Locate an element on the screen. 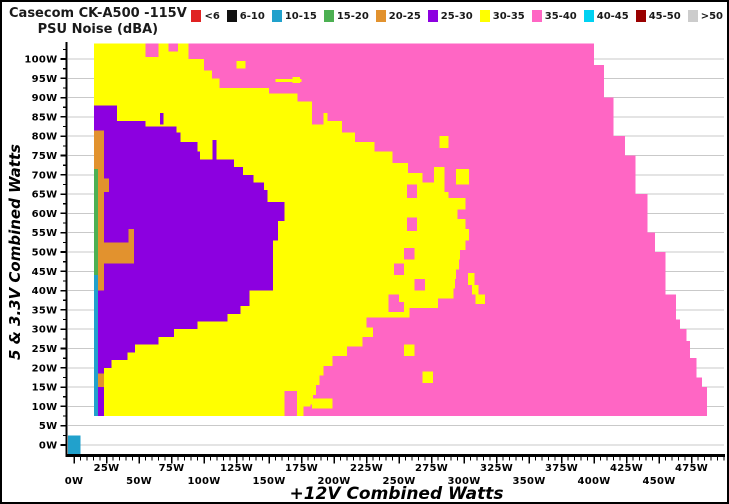  y-tick-label: 15W is located at coordinates (45, 388).